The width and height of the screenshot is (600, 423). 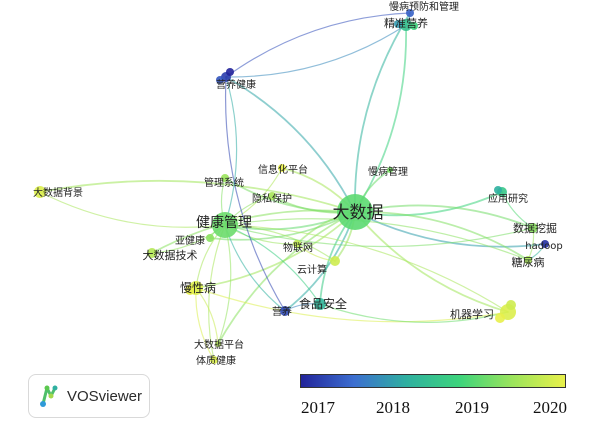 I want to click on edge-big_data-nutri_health, so click(x=290, y=144).